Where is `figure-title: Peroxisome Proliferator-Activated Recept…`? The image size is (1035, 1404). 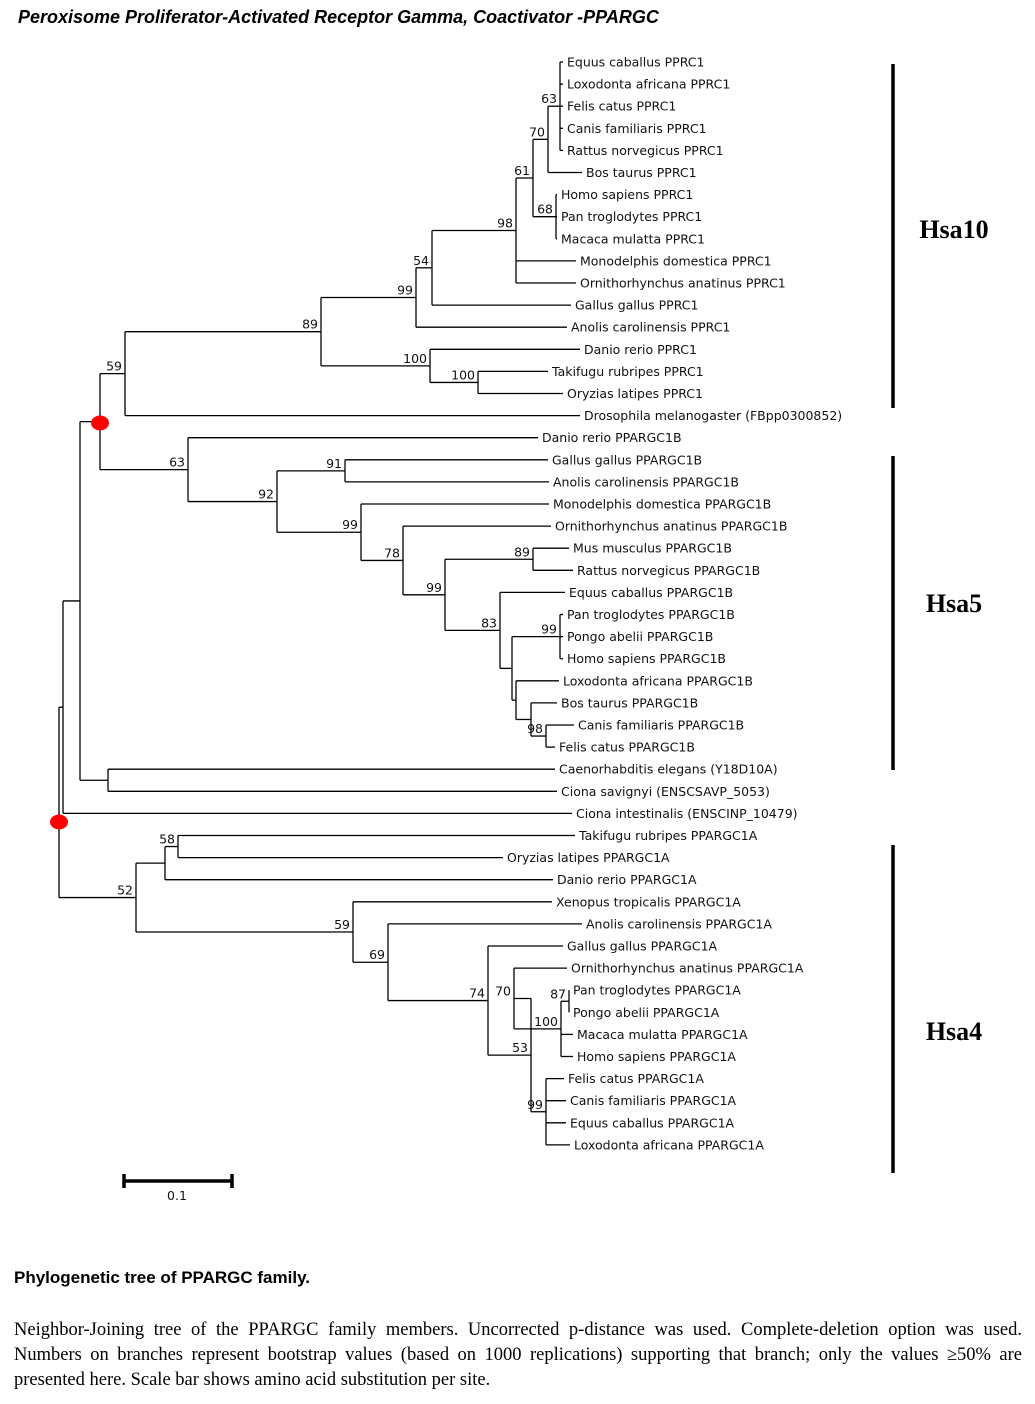 figure-title: Peroxisome Proliferator-Activated Recept… is located at coordinates (338, 17).